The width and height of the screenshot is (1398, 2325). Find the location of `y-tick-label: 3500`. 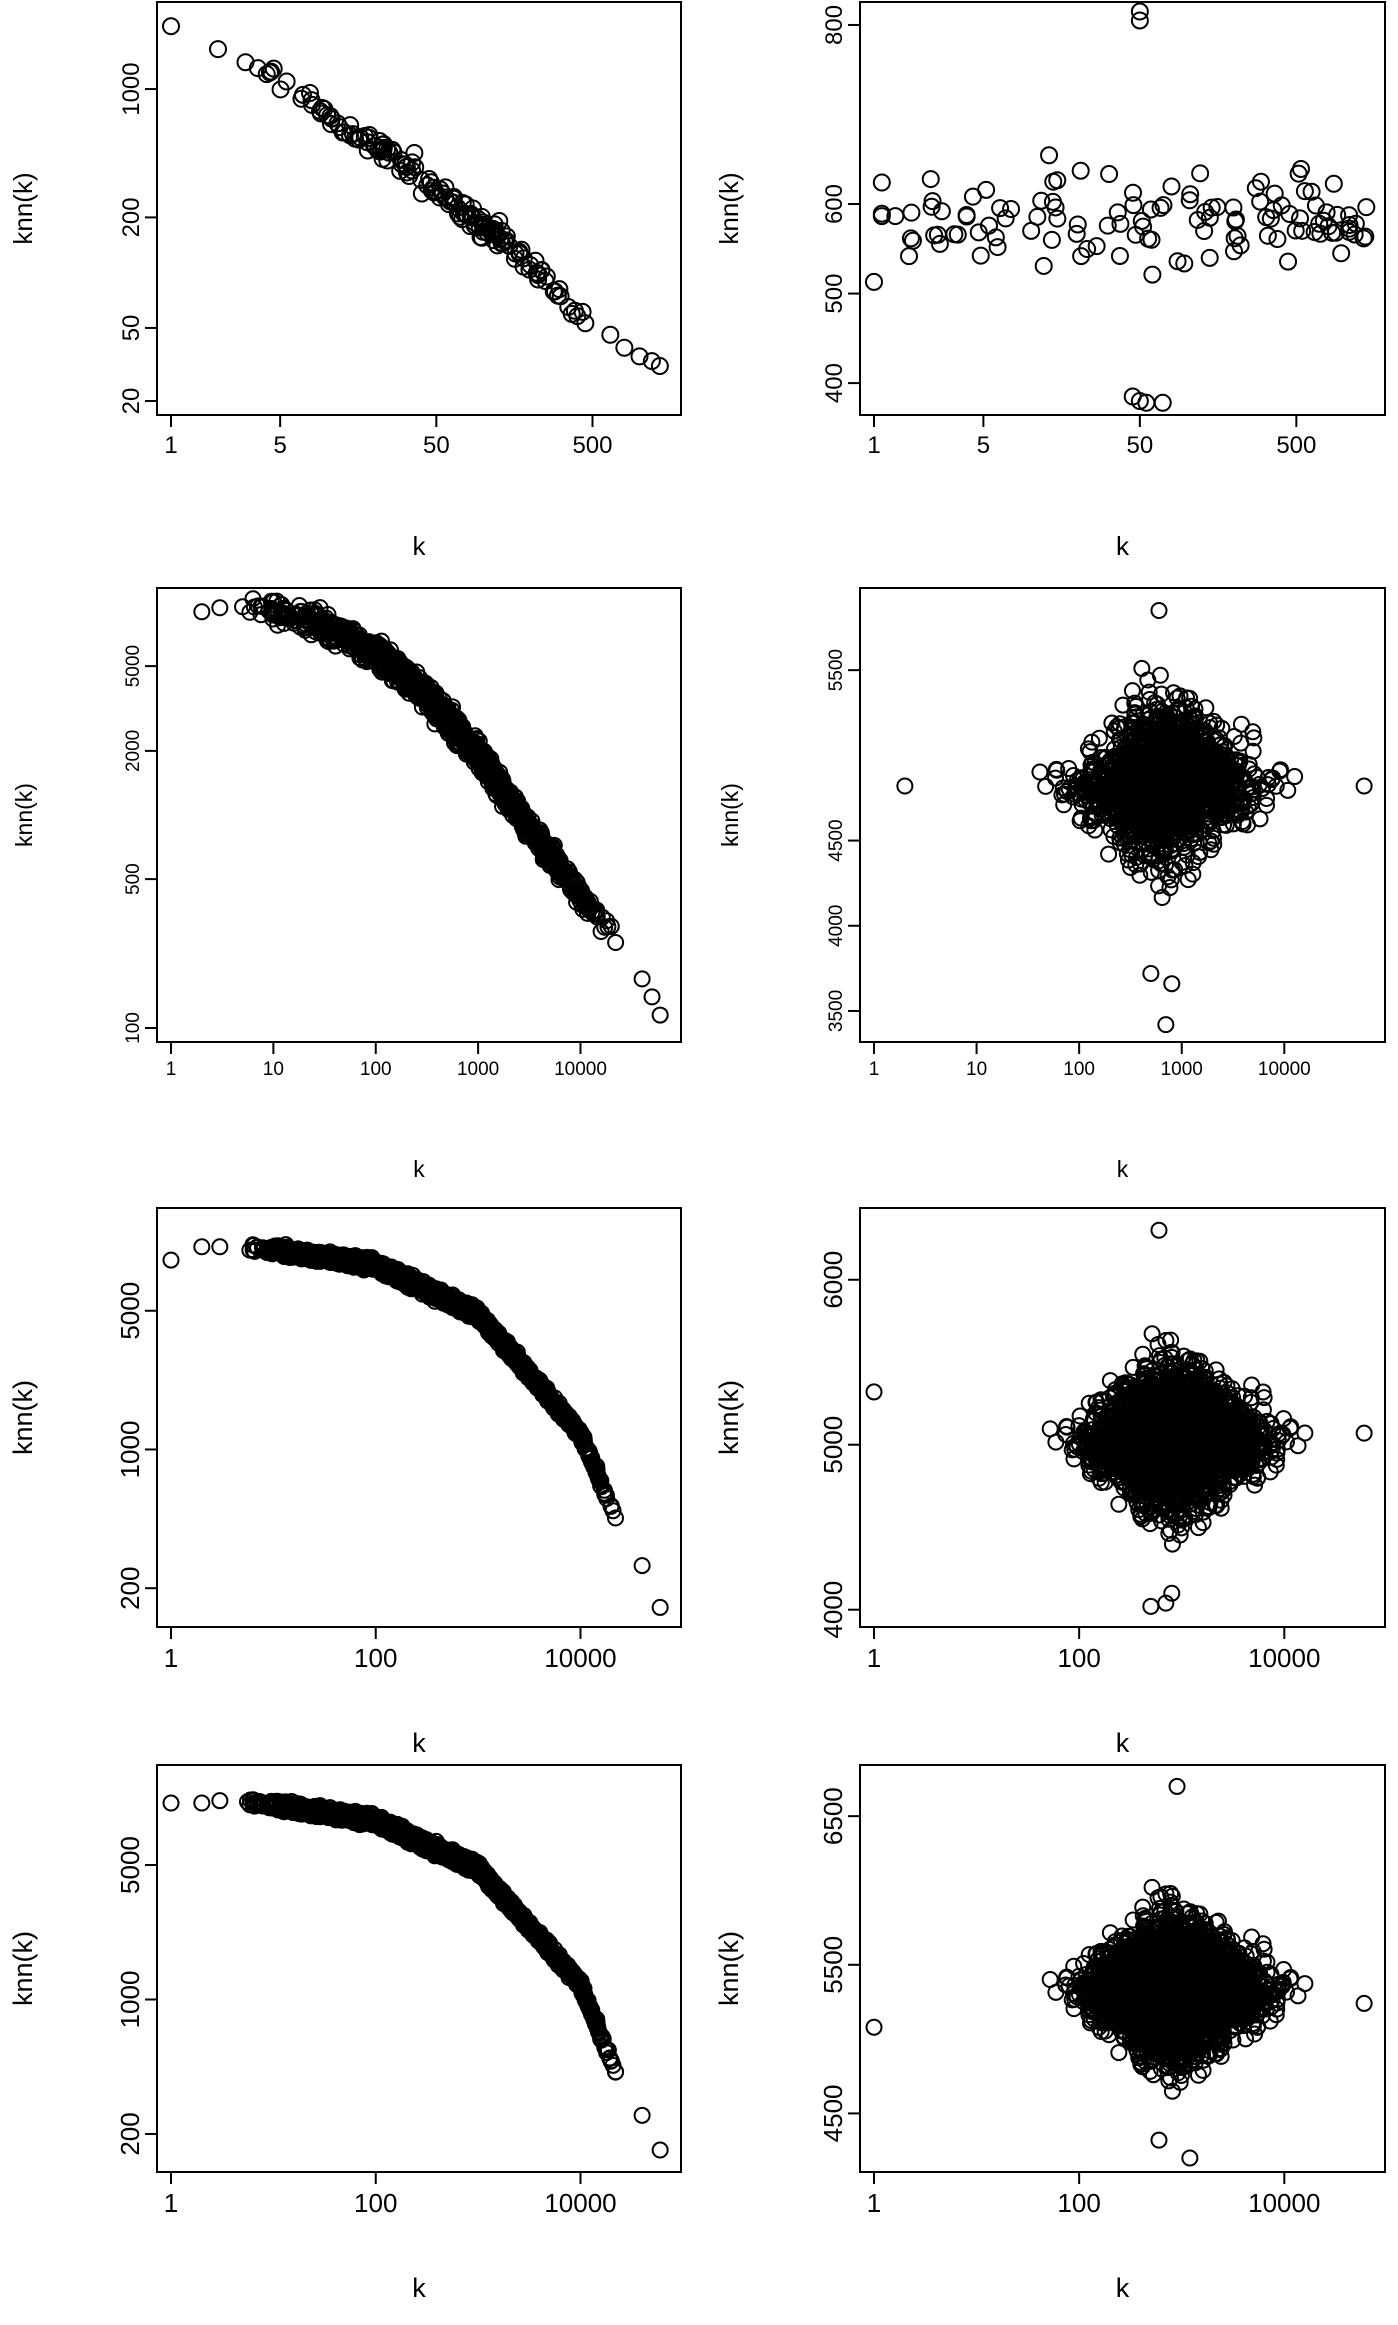

y-tick-label: 3500 is located at coordinates (836, 1011).